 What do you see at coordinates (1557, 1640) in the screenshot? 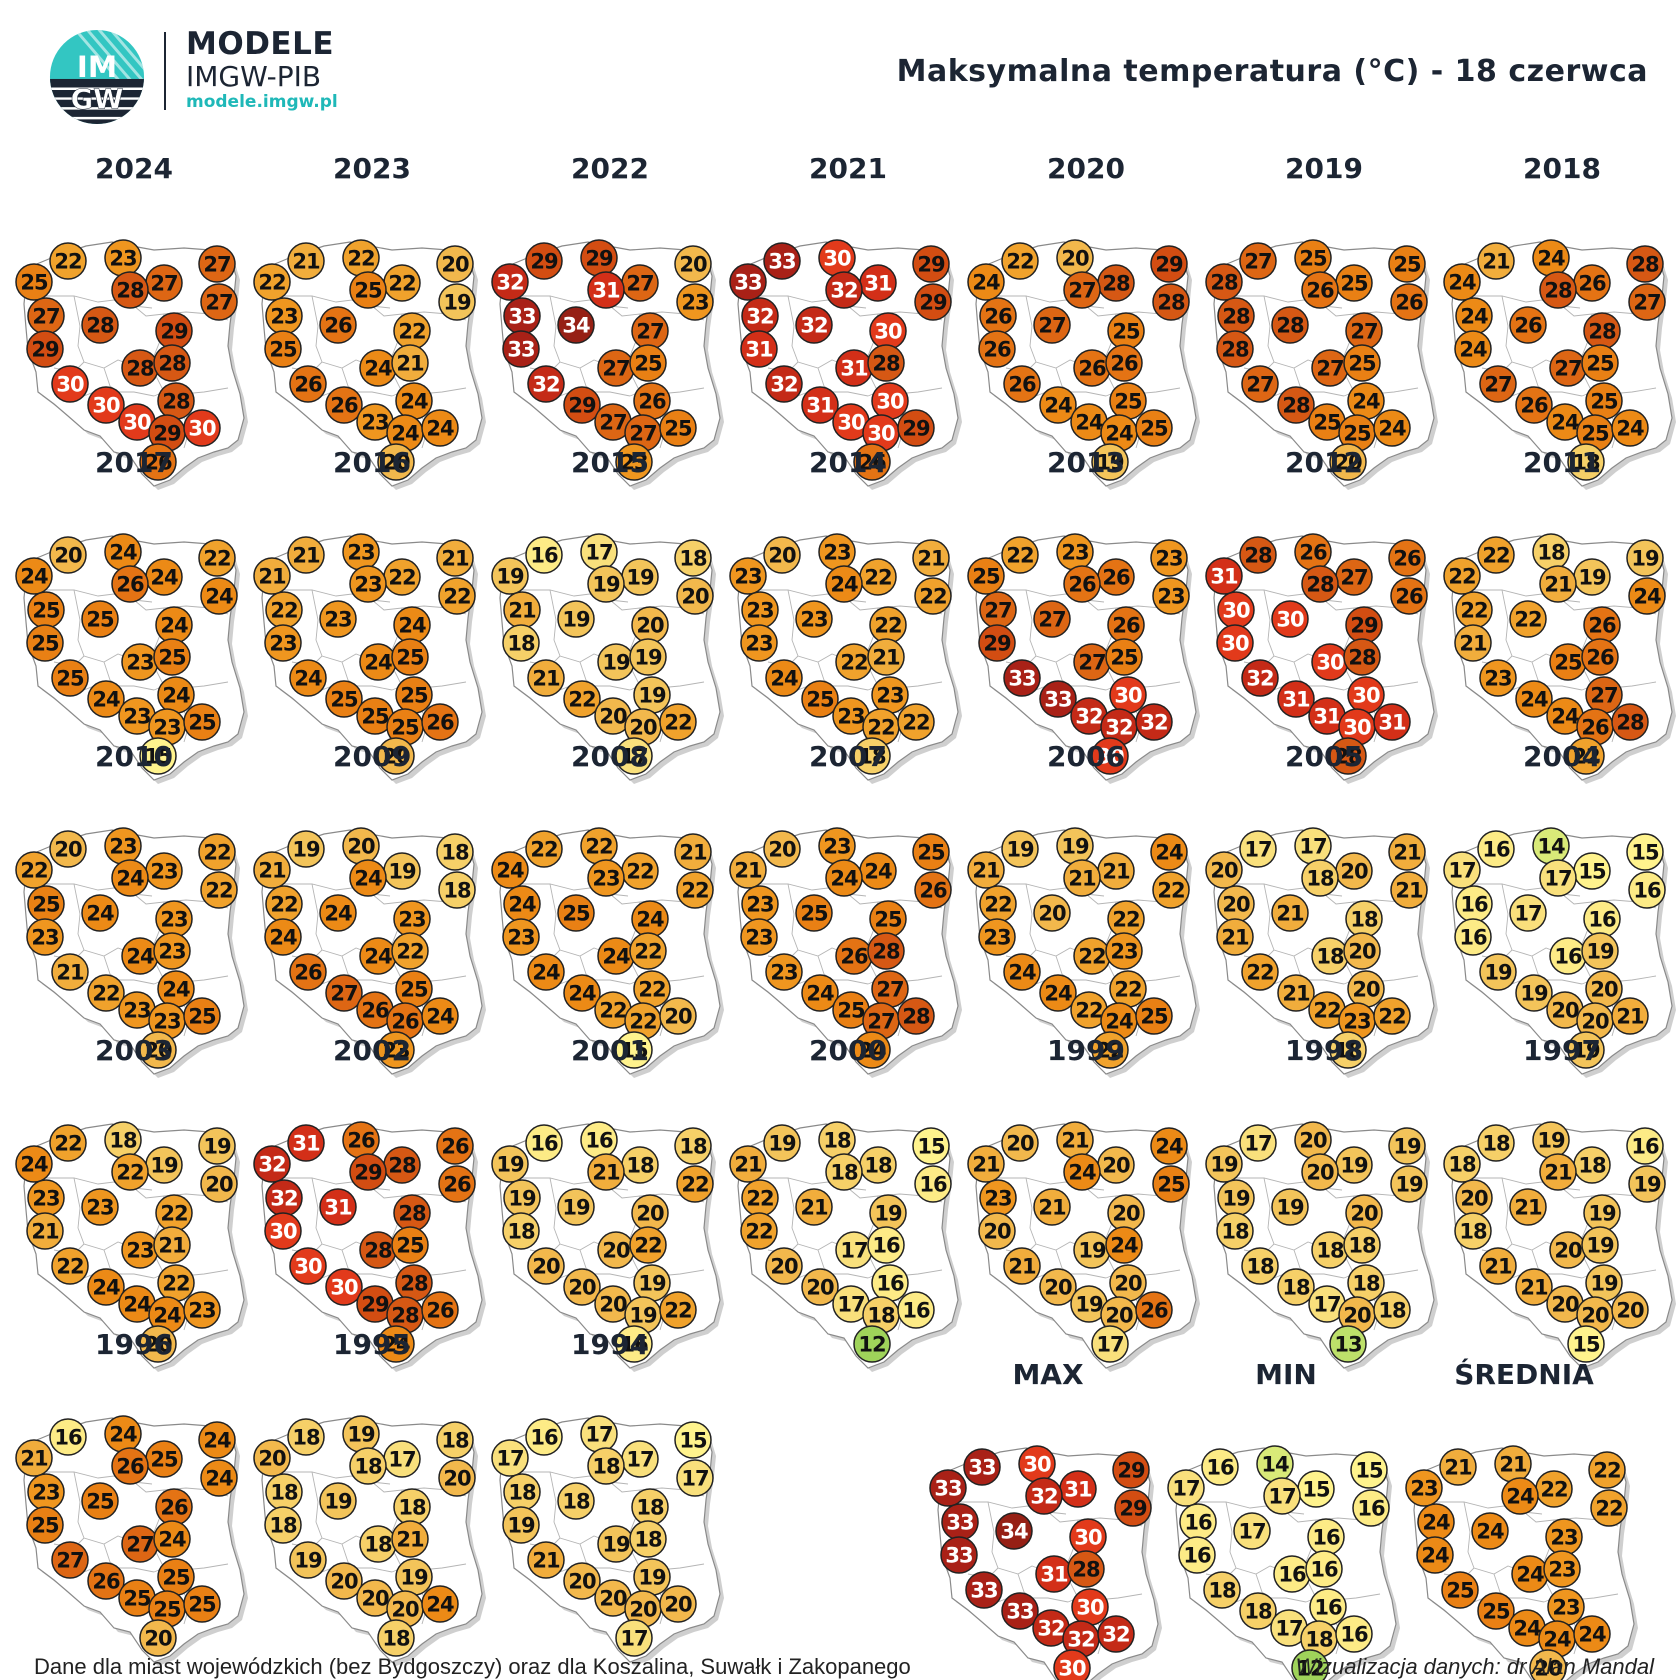
I see `city-value-krak-w: 24` at bounding box center [1557, 1640].